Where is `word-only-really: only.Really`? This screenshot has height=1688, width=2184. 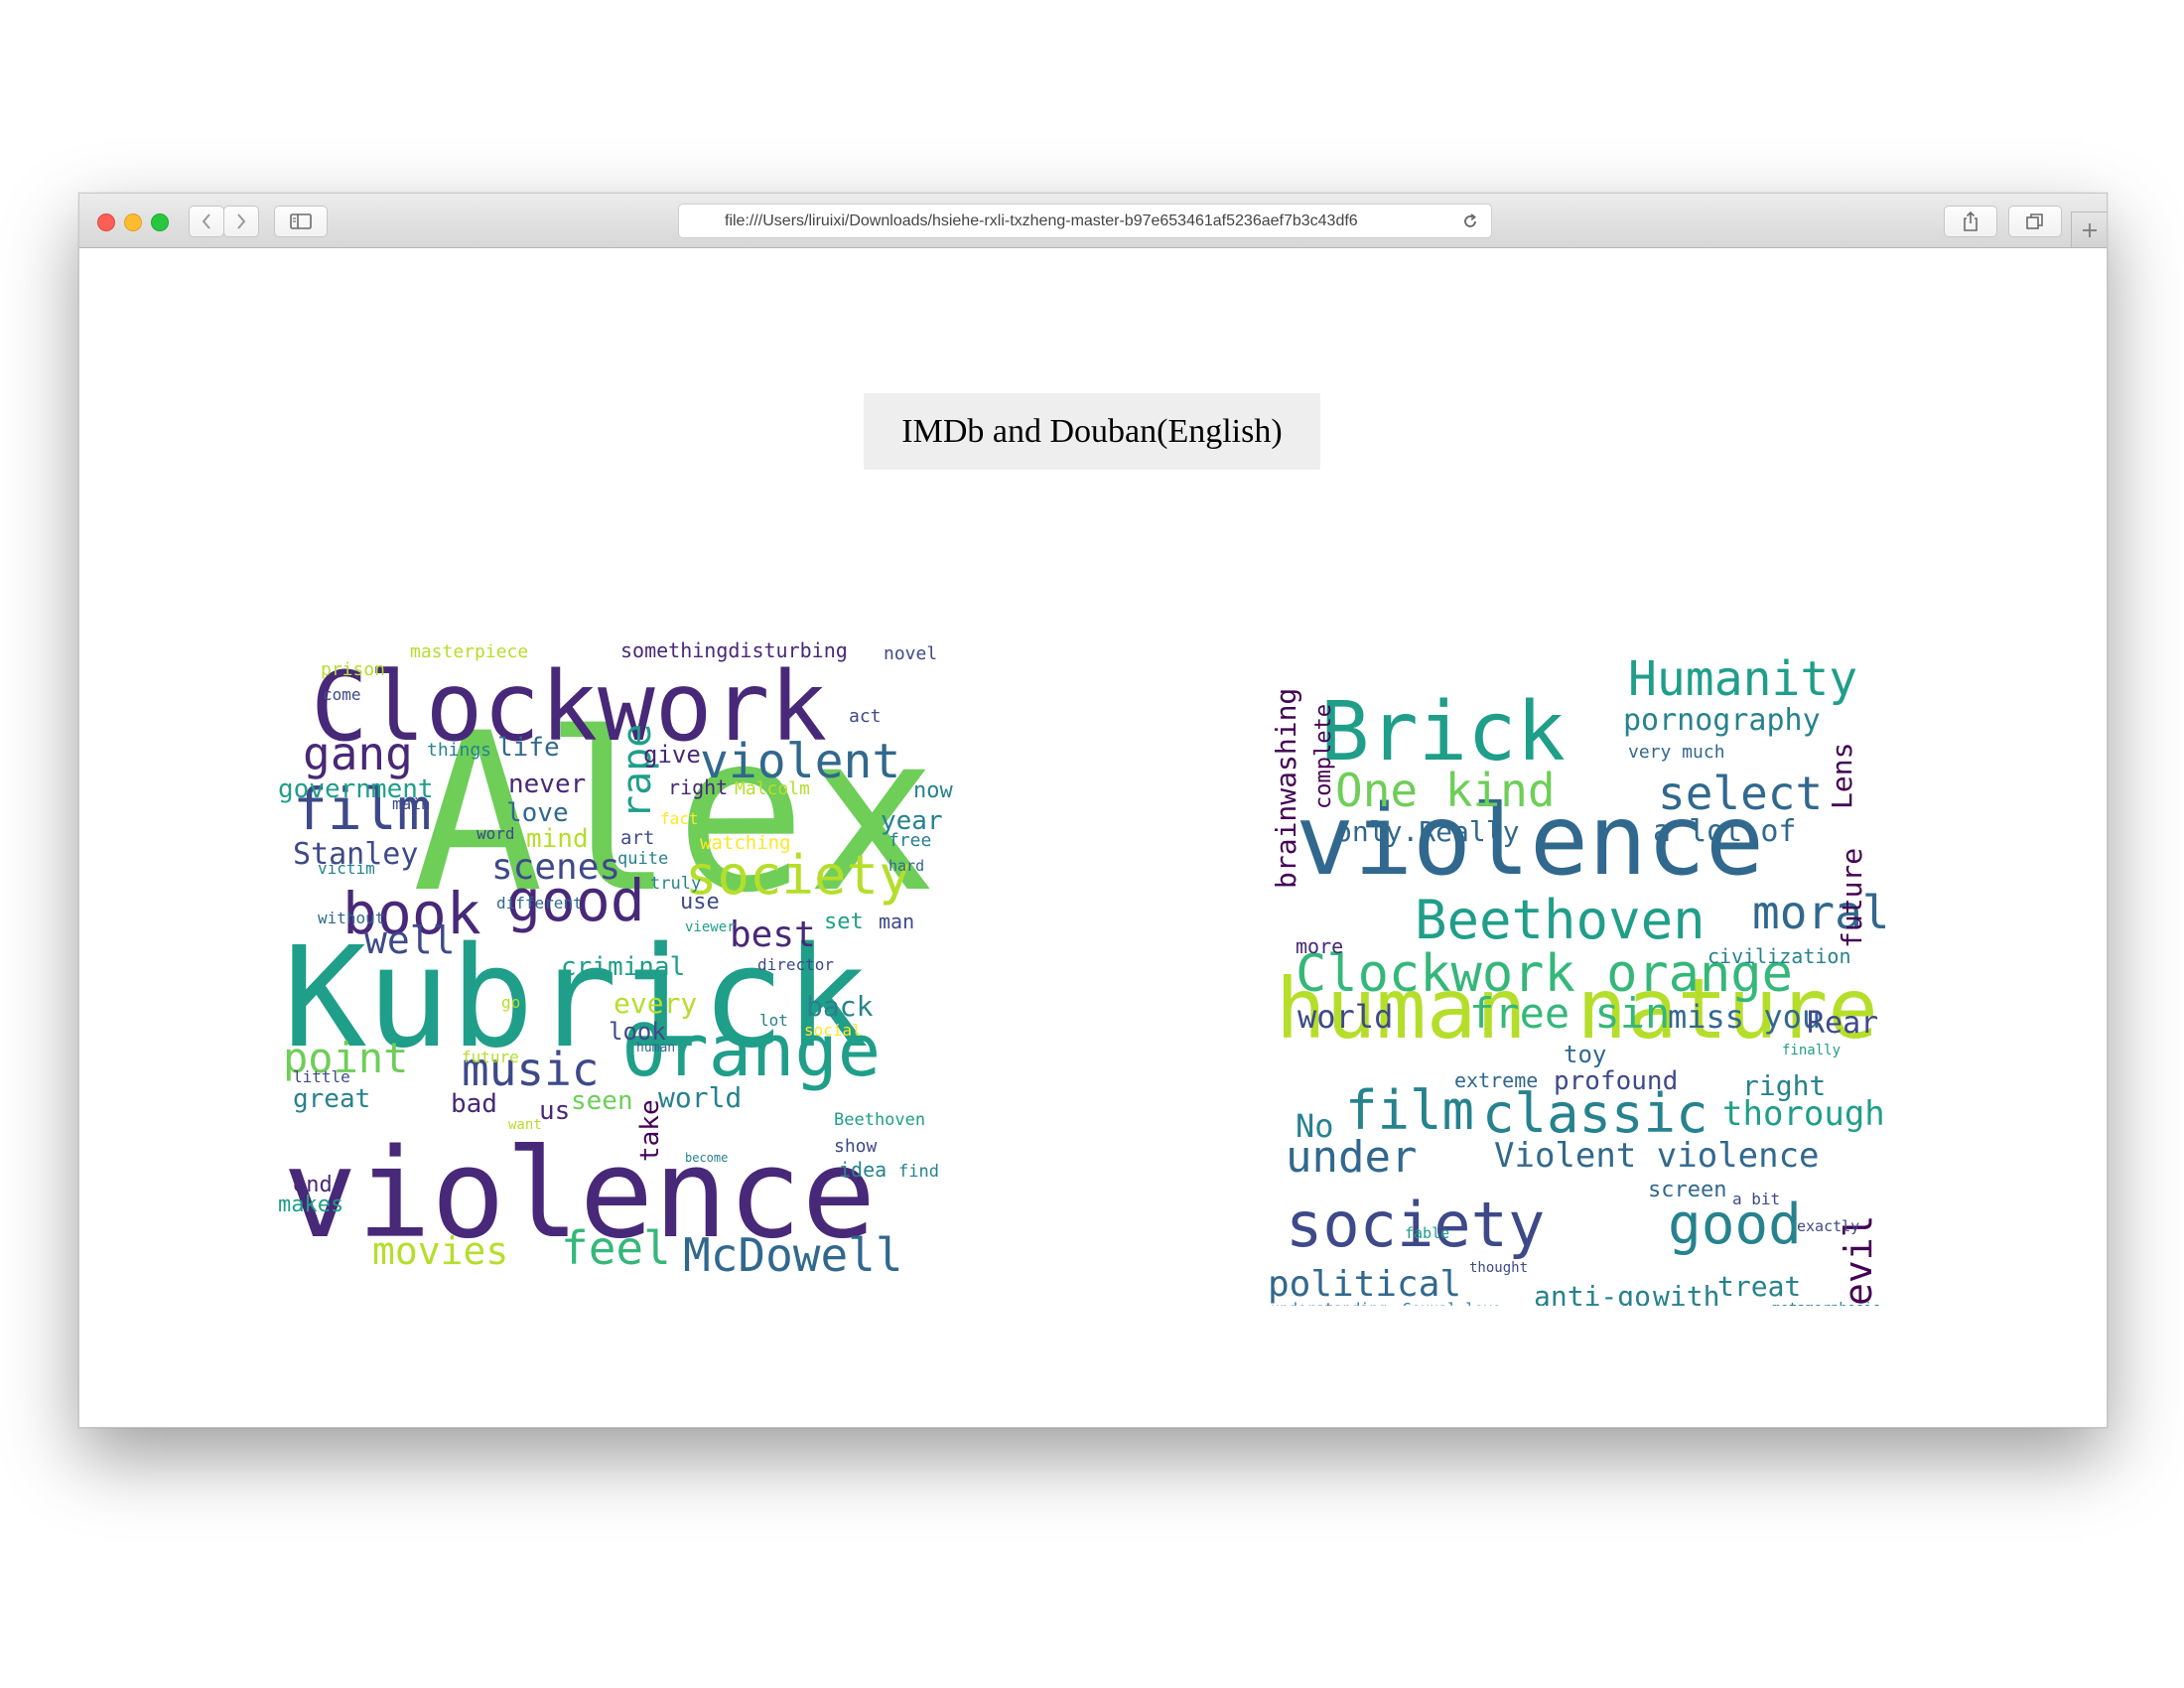
word-only-really: only.Really is located at coordinates (1427, 831).